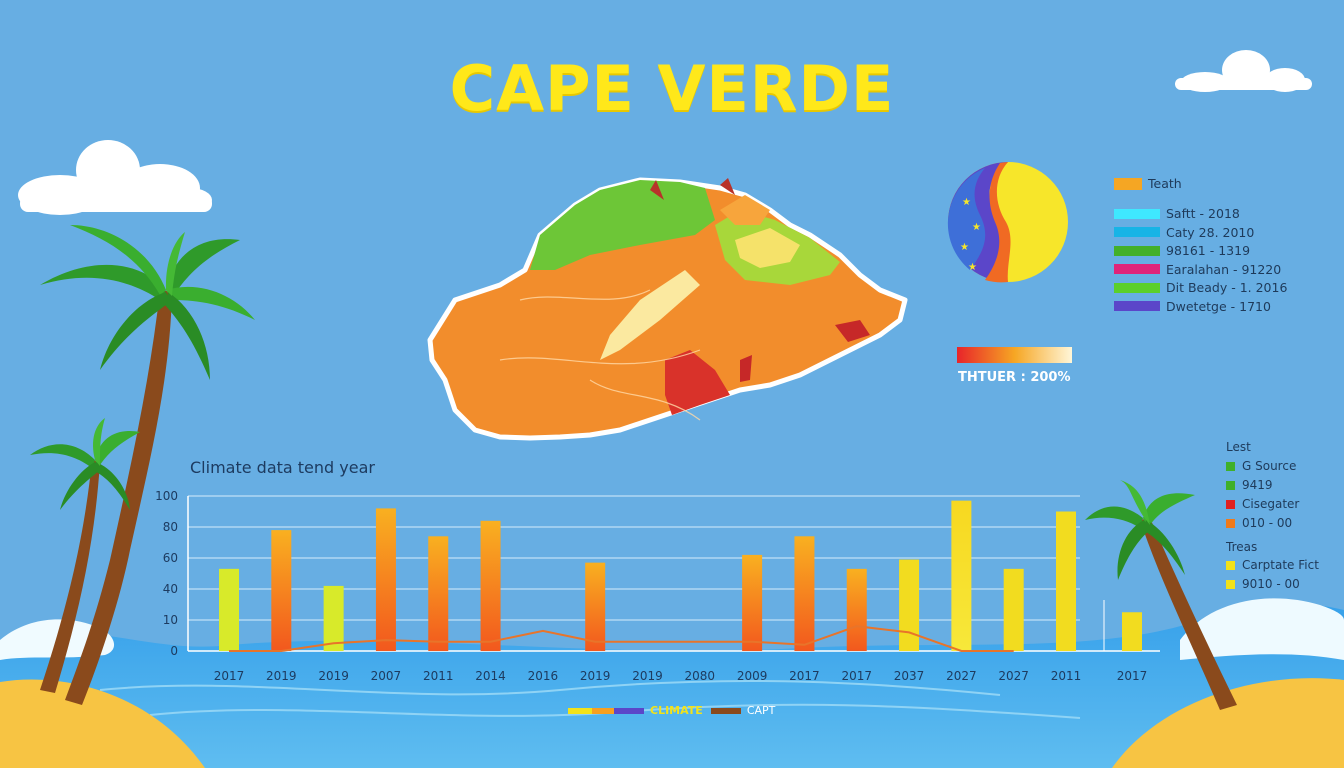 The width and height of the screenshot is (1344, 768). I want to click on x-tick-label: 2014, so click(490, 676).